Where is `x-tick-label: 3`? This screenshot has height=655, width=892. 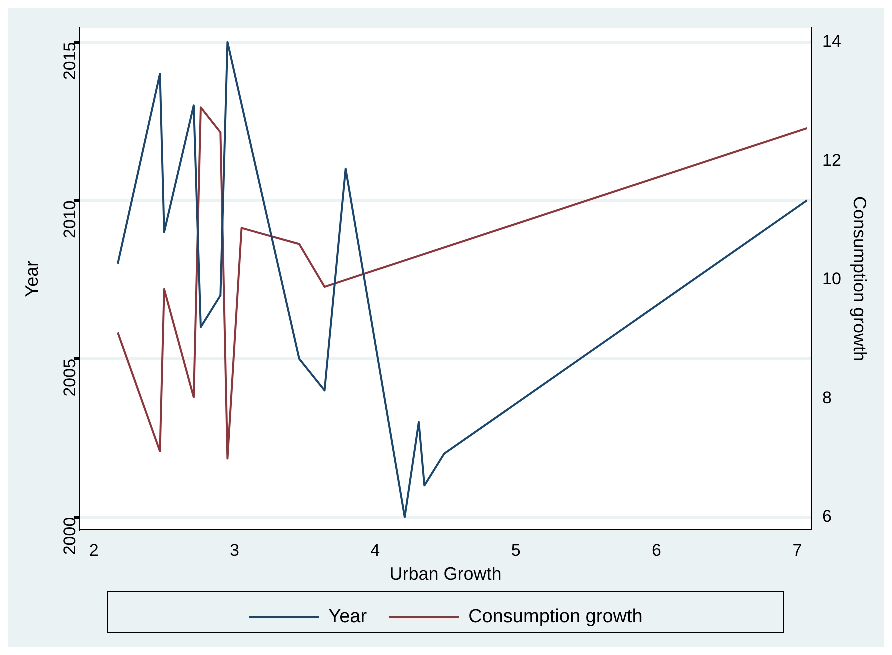
x-tick-label: 3 is located at coordinates (235, 550).